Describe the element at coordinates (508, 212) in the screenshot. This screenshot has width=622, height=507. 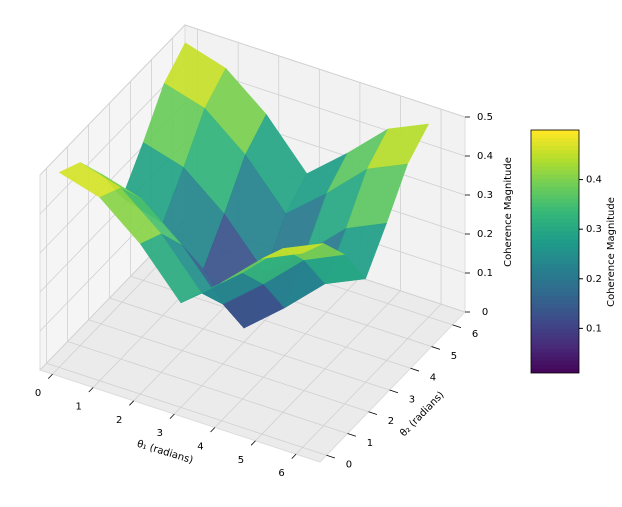
I see `z-axis-label: Coherence Magnitude` at that location.